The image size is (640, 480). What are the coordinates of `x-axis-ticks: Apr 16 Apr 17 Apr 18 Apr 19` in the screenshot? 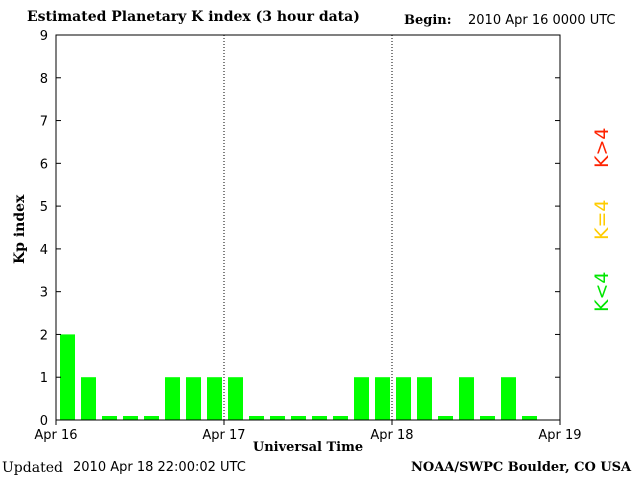 It's located at (308, 431).